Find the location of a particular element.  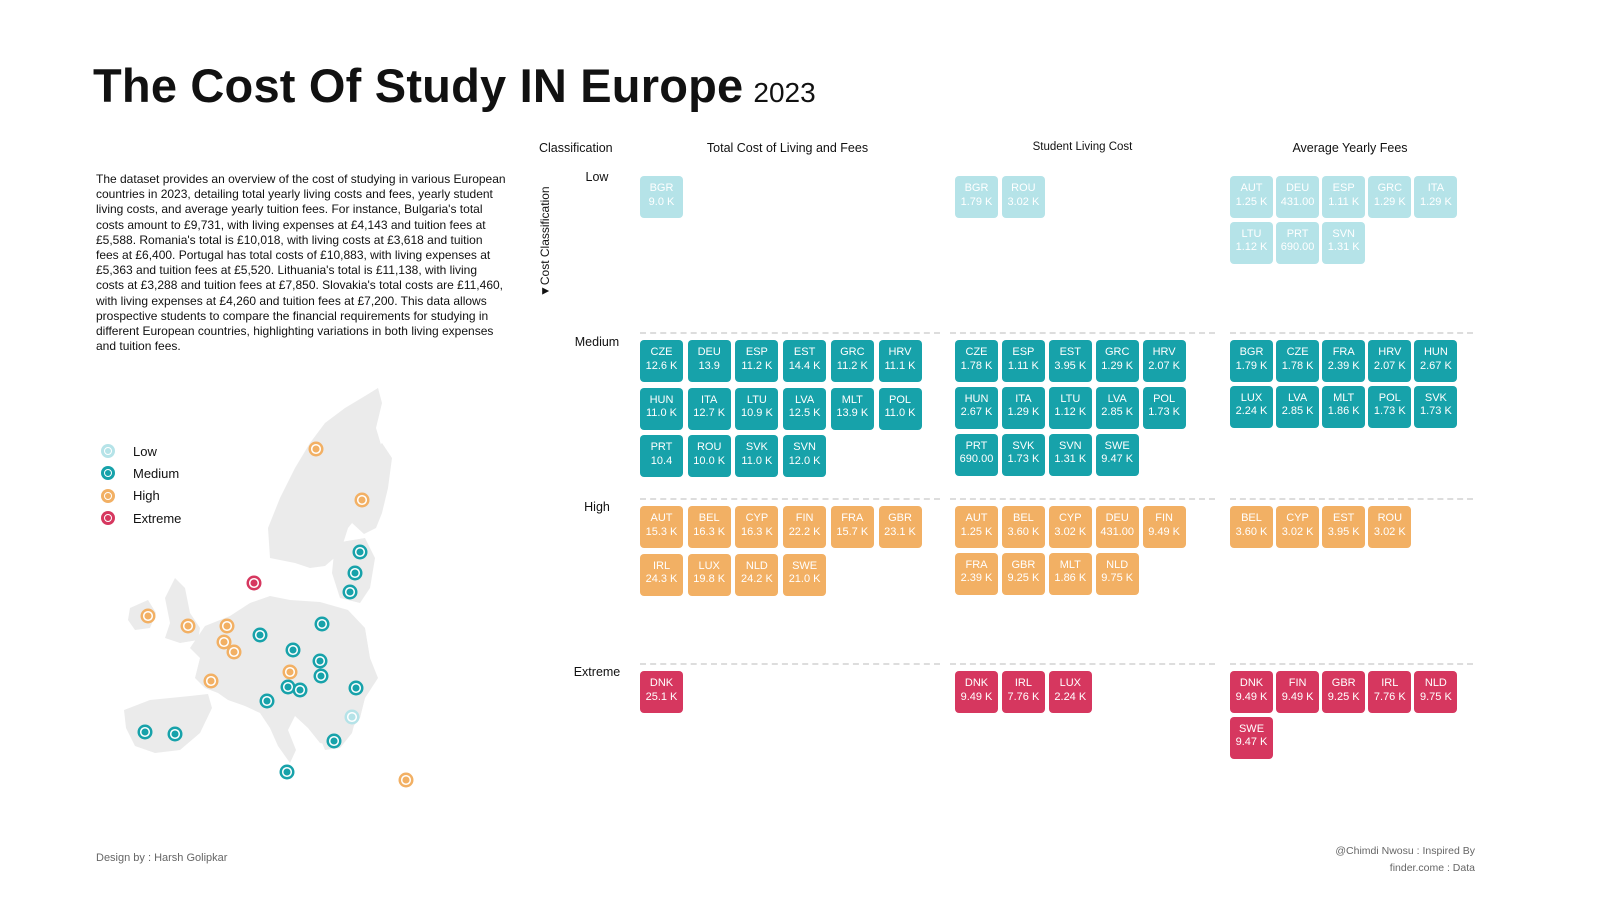

tile-mlt: MLT 13.9 K is located at coordinates (852, 408).